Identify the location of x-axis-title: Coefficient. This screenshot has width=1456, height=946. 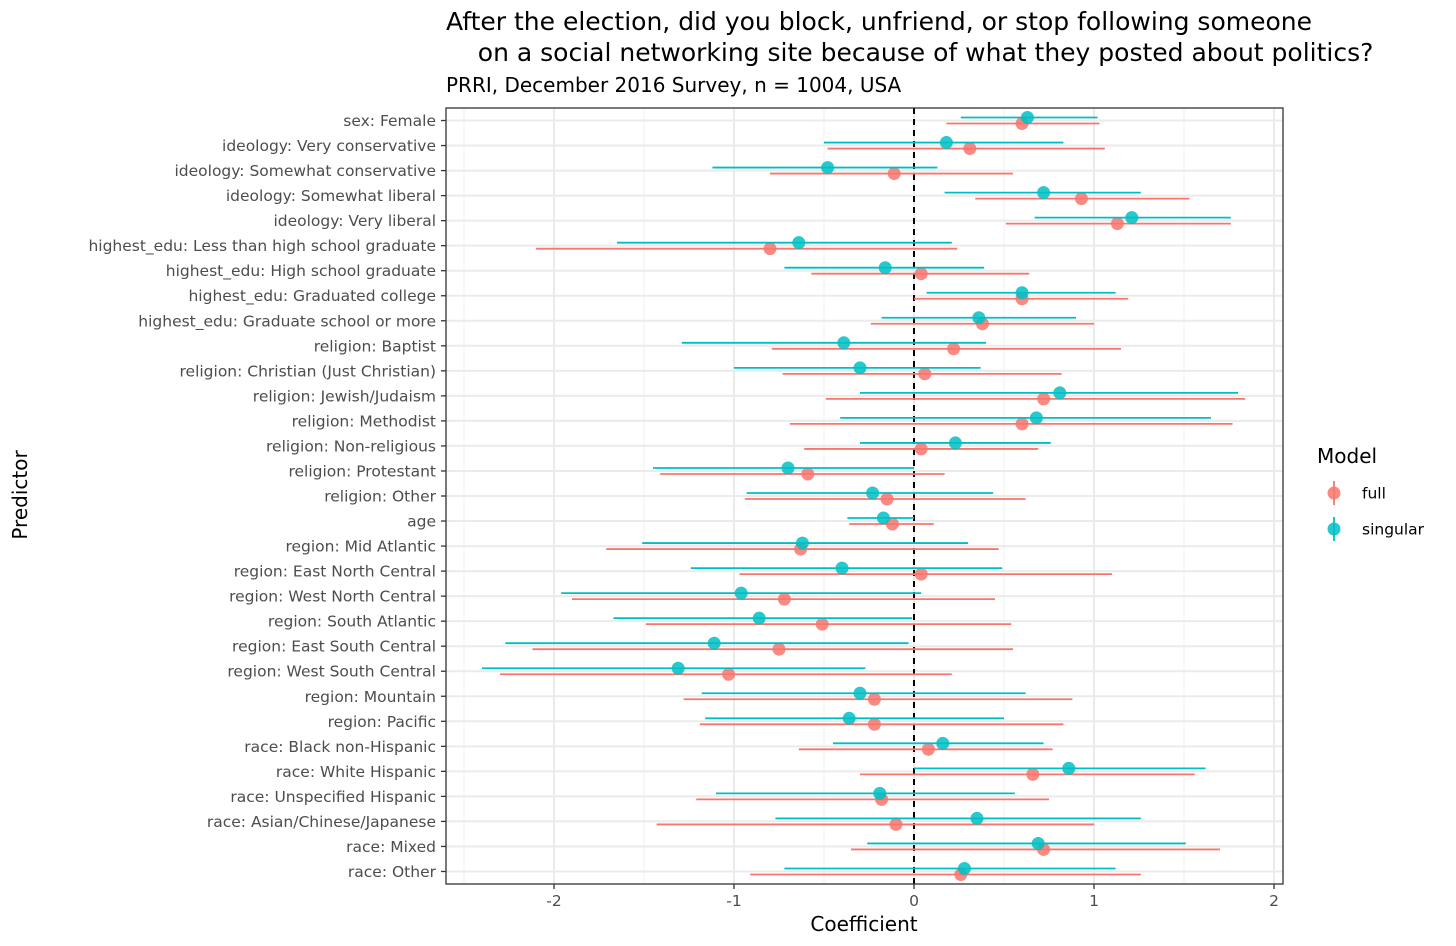
(863, 924).